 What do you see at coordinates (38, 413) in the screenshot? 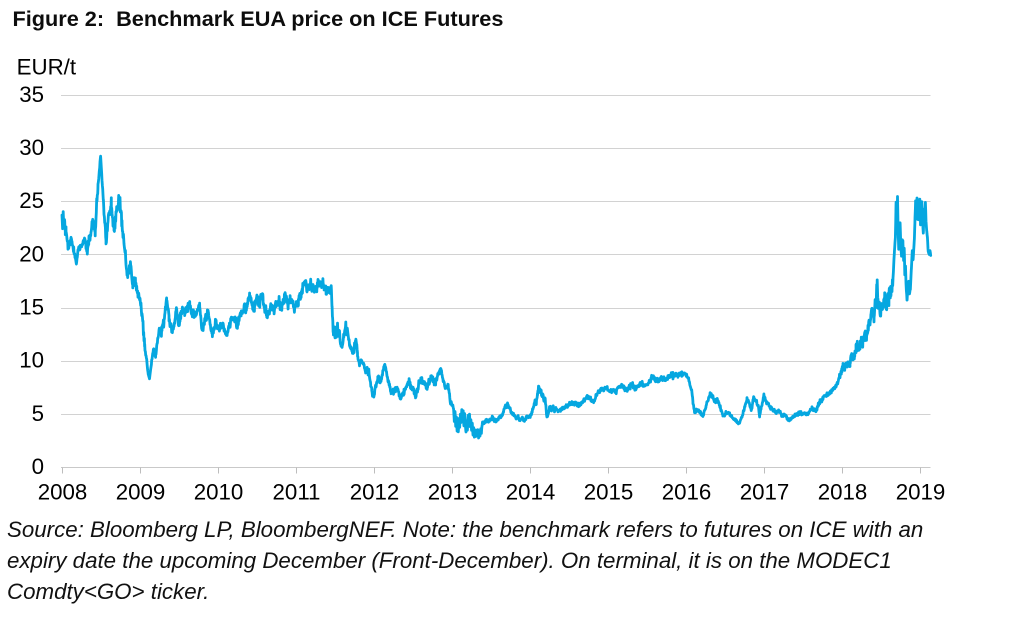
I see `svg-text: 5` at bounding box center [38, 413].